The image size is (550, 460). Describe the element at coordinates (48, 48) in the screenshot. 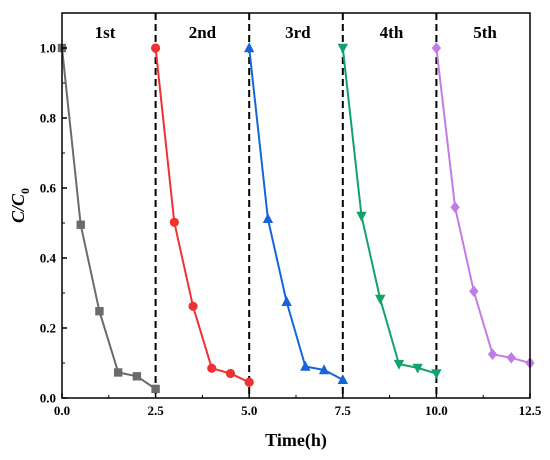

I see `y-tick-label: 1.0` at that location.